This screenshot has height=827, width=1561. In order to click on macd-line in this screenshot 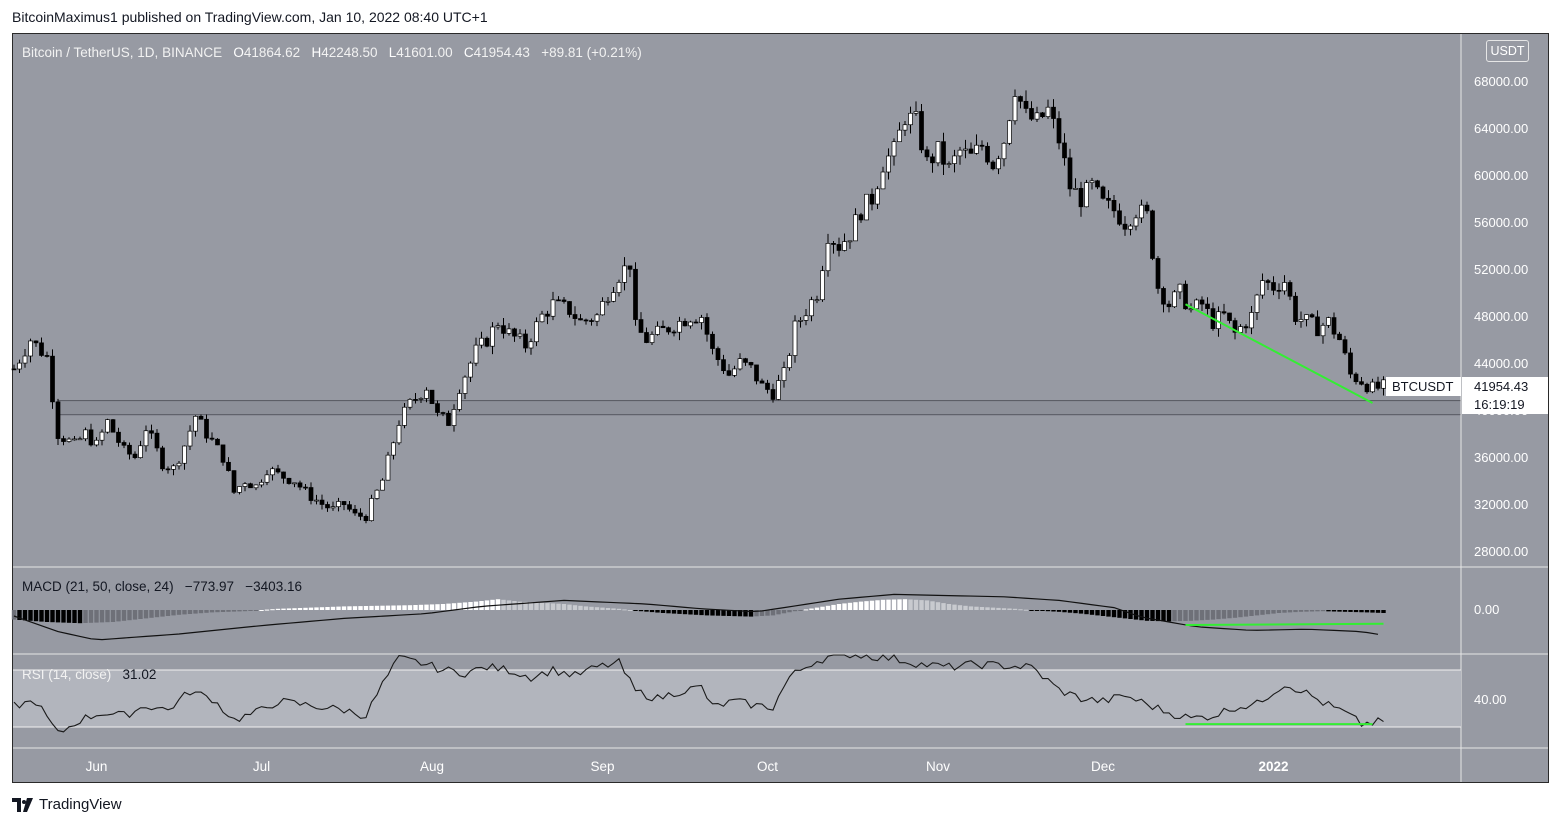, I will do `click(696, 617)`.